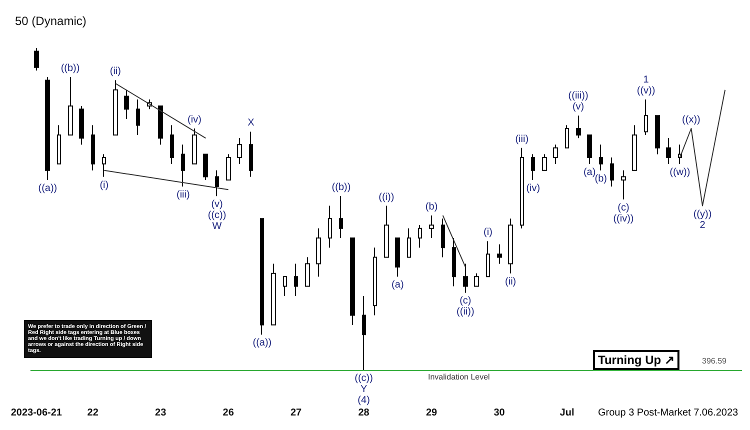 The image size is (750, 430). Describe the element at coordinates (465, 307) in the screenshot. I see `text: (c) ((ii))` at that location.